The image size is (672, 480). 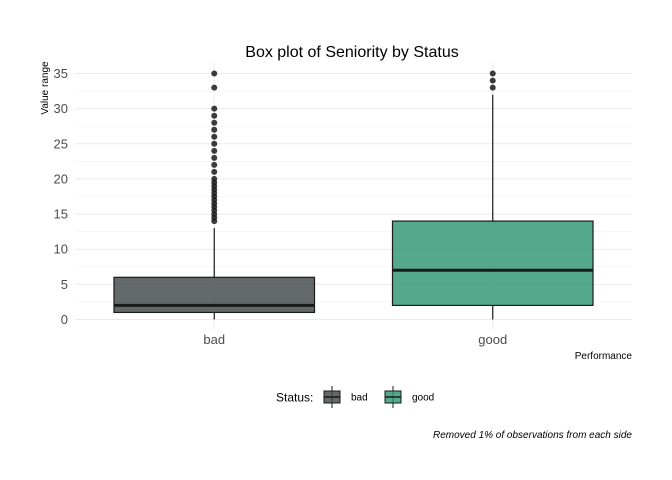 What do you see at coordinates (332, 397) in the screenshot?
I see `legend-key-bad` at bounding box center [332, 397].